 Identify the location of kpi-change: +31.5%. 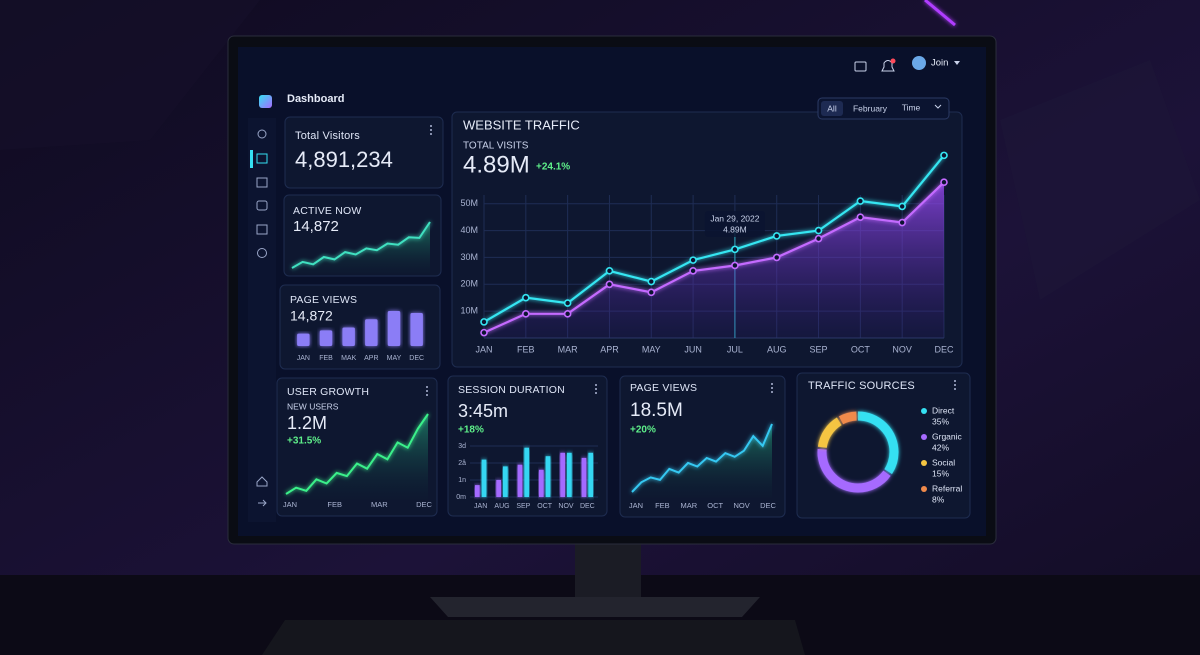
(304, 441).